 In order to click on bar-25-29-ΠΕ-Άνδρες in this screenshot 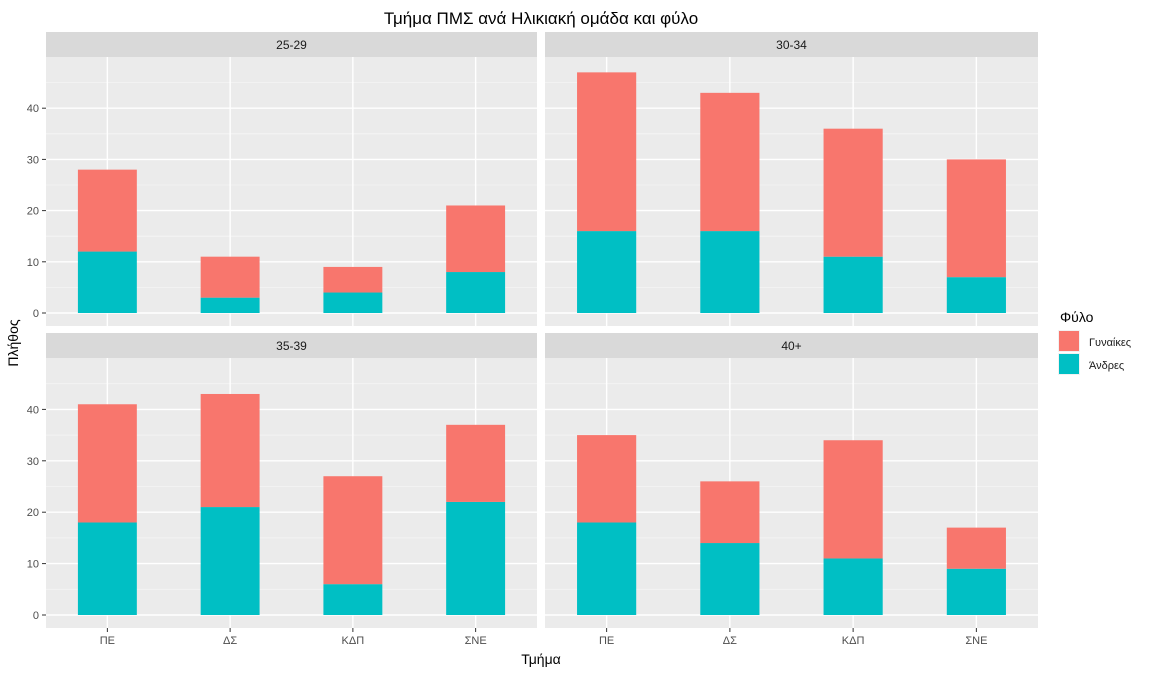, I will do `click(107, 282)`.